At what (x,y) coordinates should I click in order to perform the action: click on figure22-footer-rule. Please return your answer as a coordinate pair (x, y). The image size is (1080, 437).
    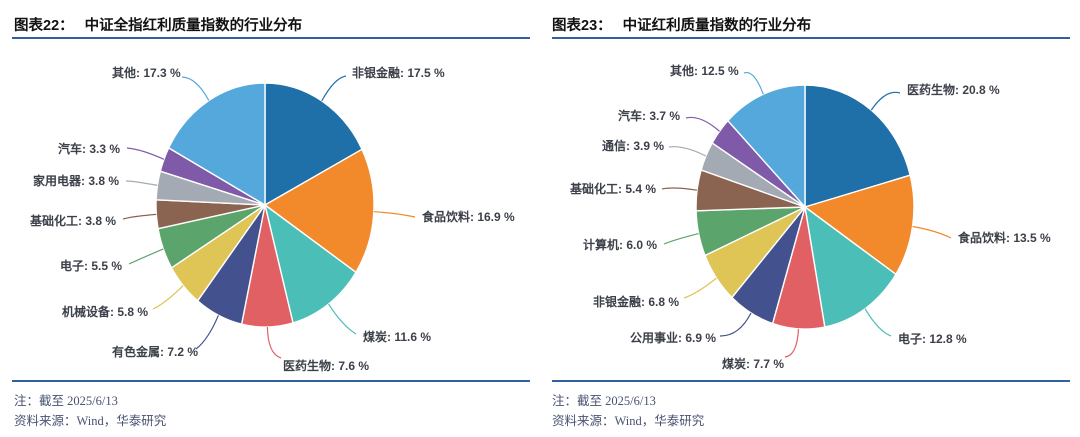
    Looking at the image, I should click on (271, 381).